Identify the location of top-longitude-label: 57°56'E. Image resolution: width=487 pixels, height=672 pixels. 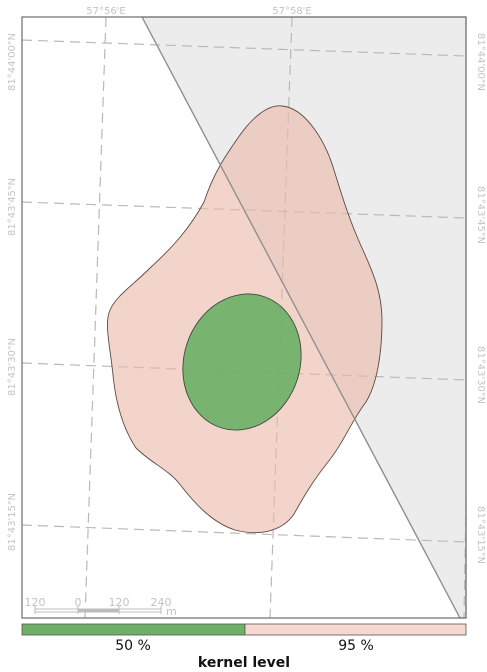
(106, 11).